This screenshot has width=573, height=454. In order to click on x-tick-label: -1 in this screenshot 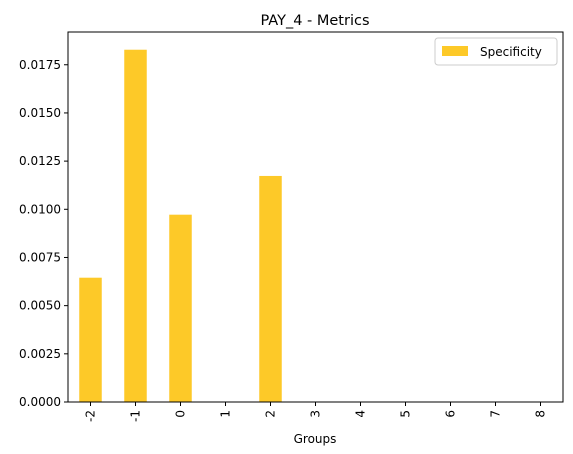, I will do `click(136, 416)`.